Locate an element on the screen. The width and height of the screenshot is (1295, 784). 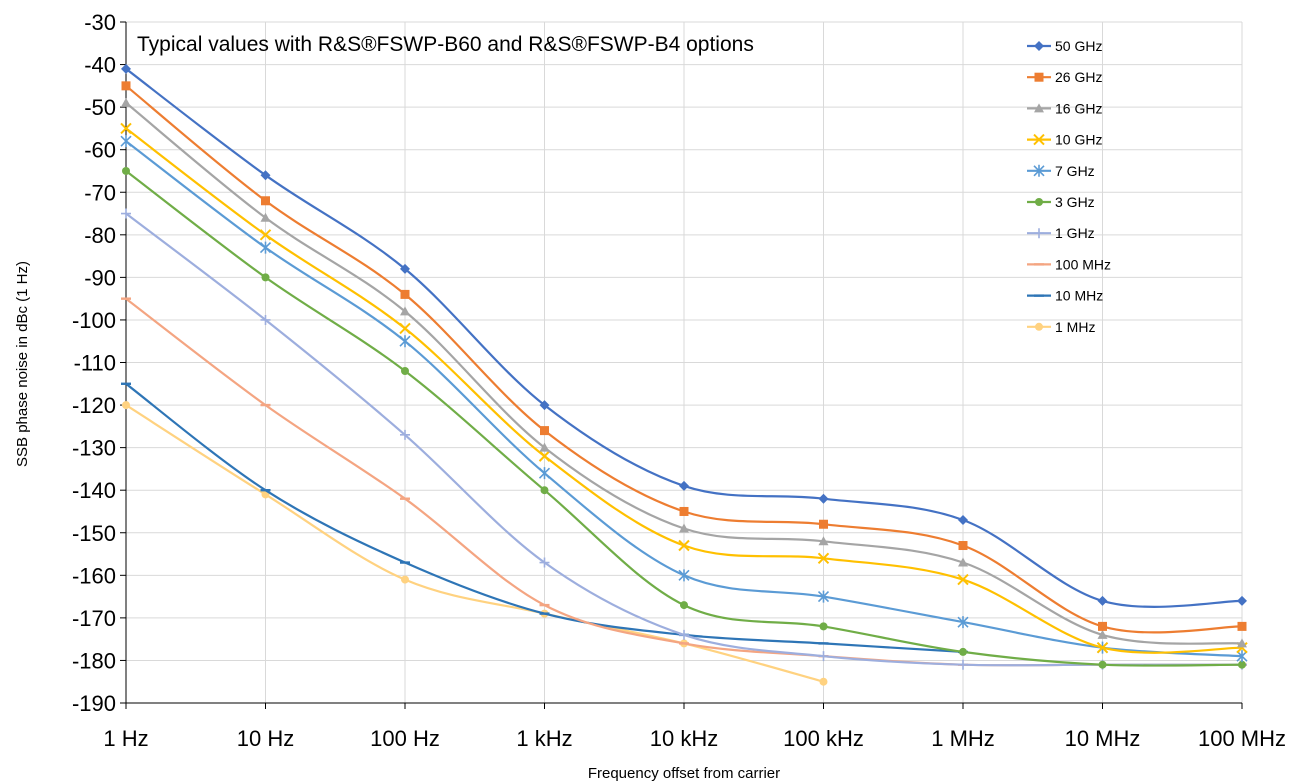
y-tick-label: -110 is located at coordinates (95, 363).